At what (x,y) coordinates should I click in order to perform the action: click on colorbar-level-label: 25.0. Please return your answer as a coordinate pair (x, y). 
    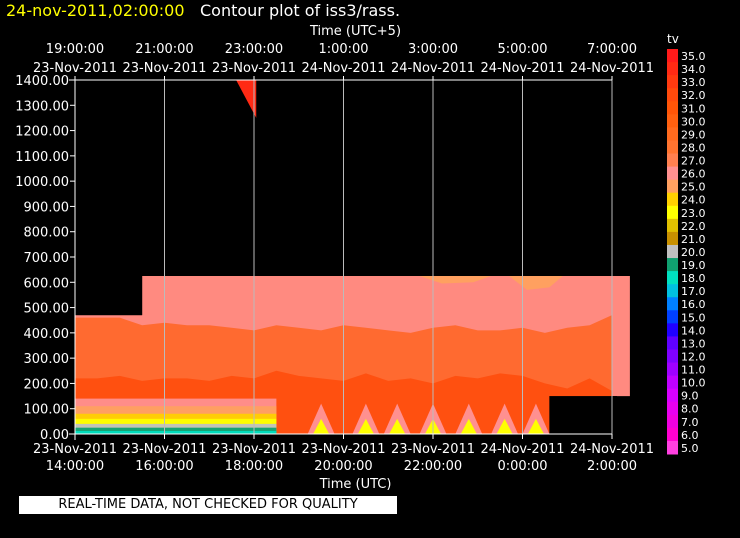
    Looking at the image, I should click on (693, 187).